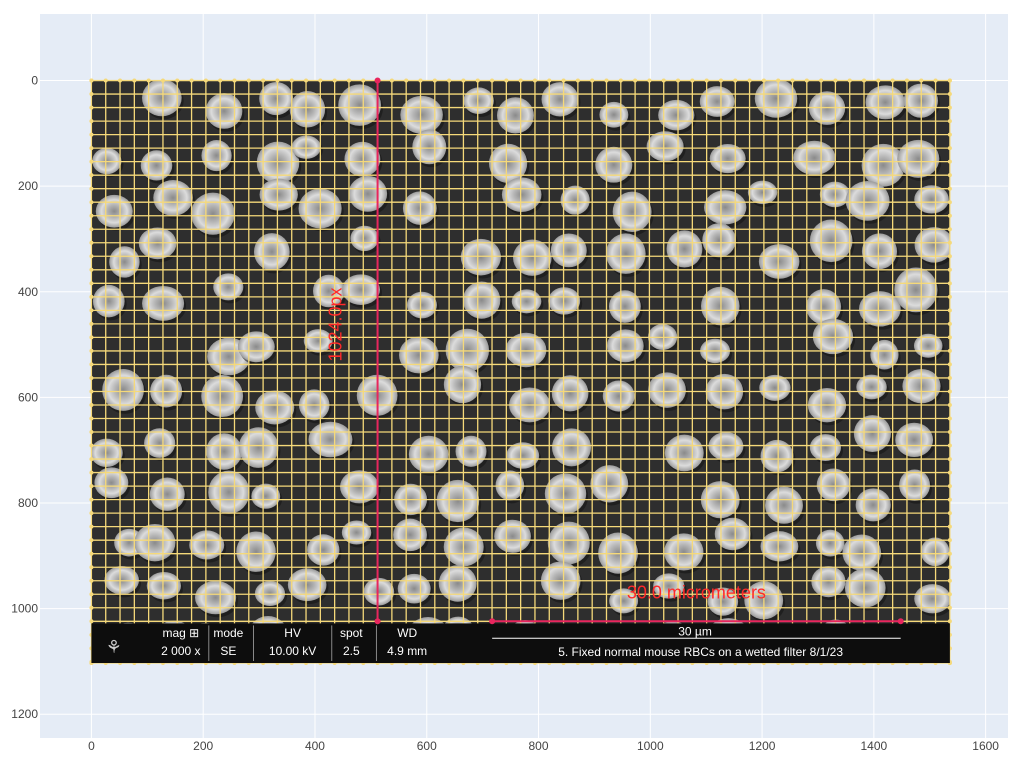 The width and height of the screenshot is (1024, 768). What do you see at coordinates (292, 651) in the screenshot?
I see `banner-value: 10.00 kV` at bounding box center [292, 651].